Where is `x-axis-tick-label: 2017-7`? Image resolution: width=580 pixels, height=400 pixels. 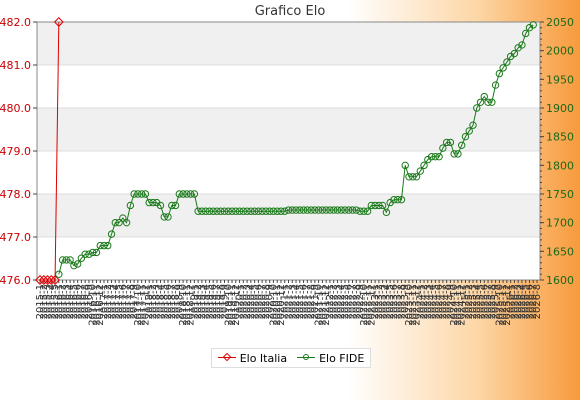 x-axis-tick-label: 2017-7 is located at coordinates (127, 301).